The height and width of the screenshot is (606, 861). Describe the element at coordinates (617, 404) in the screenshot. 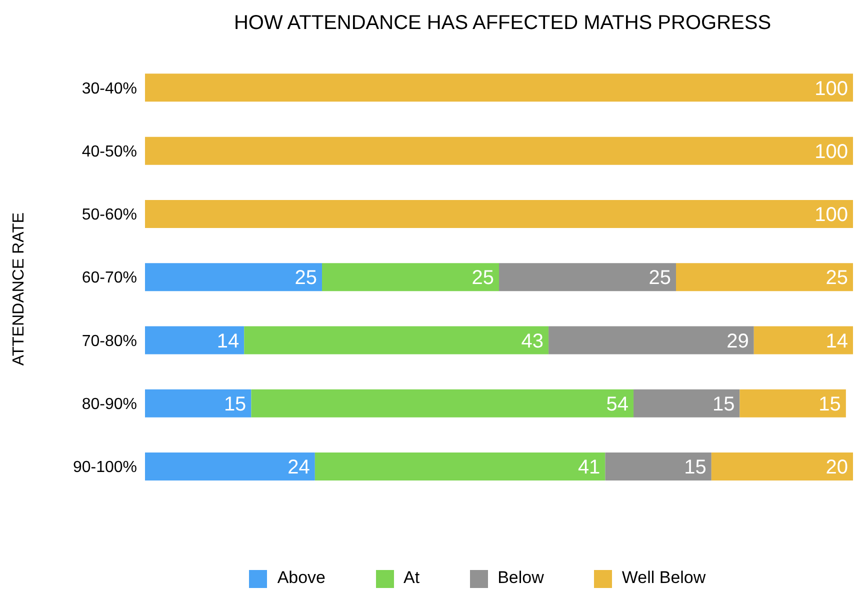

I see `data-label: 54` at that location.